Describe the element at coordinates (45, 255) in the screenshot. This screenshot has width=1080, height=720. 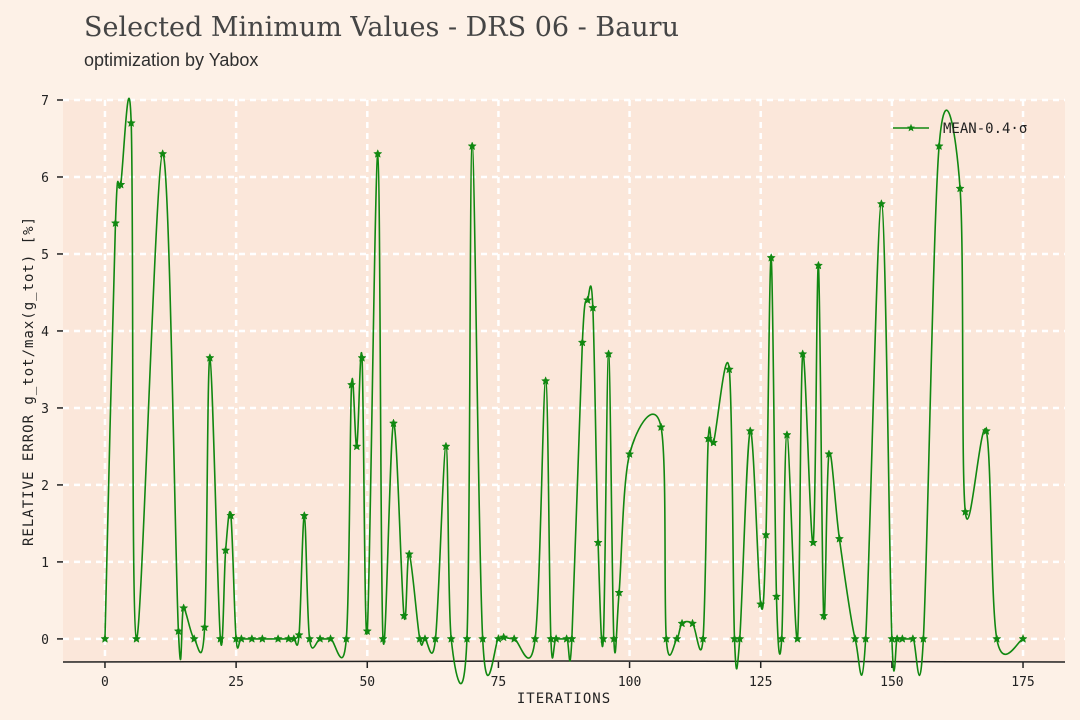
I see `y-tick-label-5: 5` at that location.